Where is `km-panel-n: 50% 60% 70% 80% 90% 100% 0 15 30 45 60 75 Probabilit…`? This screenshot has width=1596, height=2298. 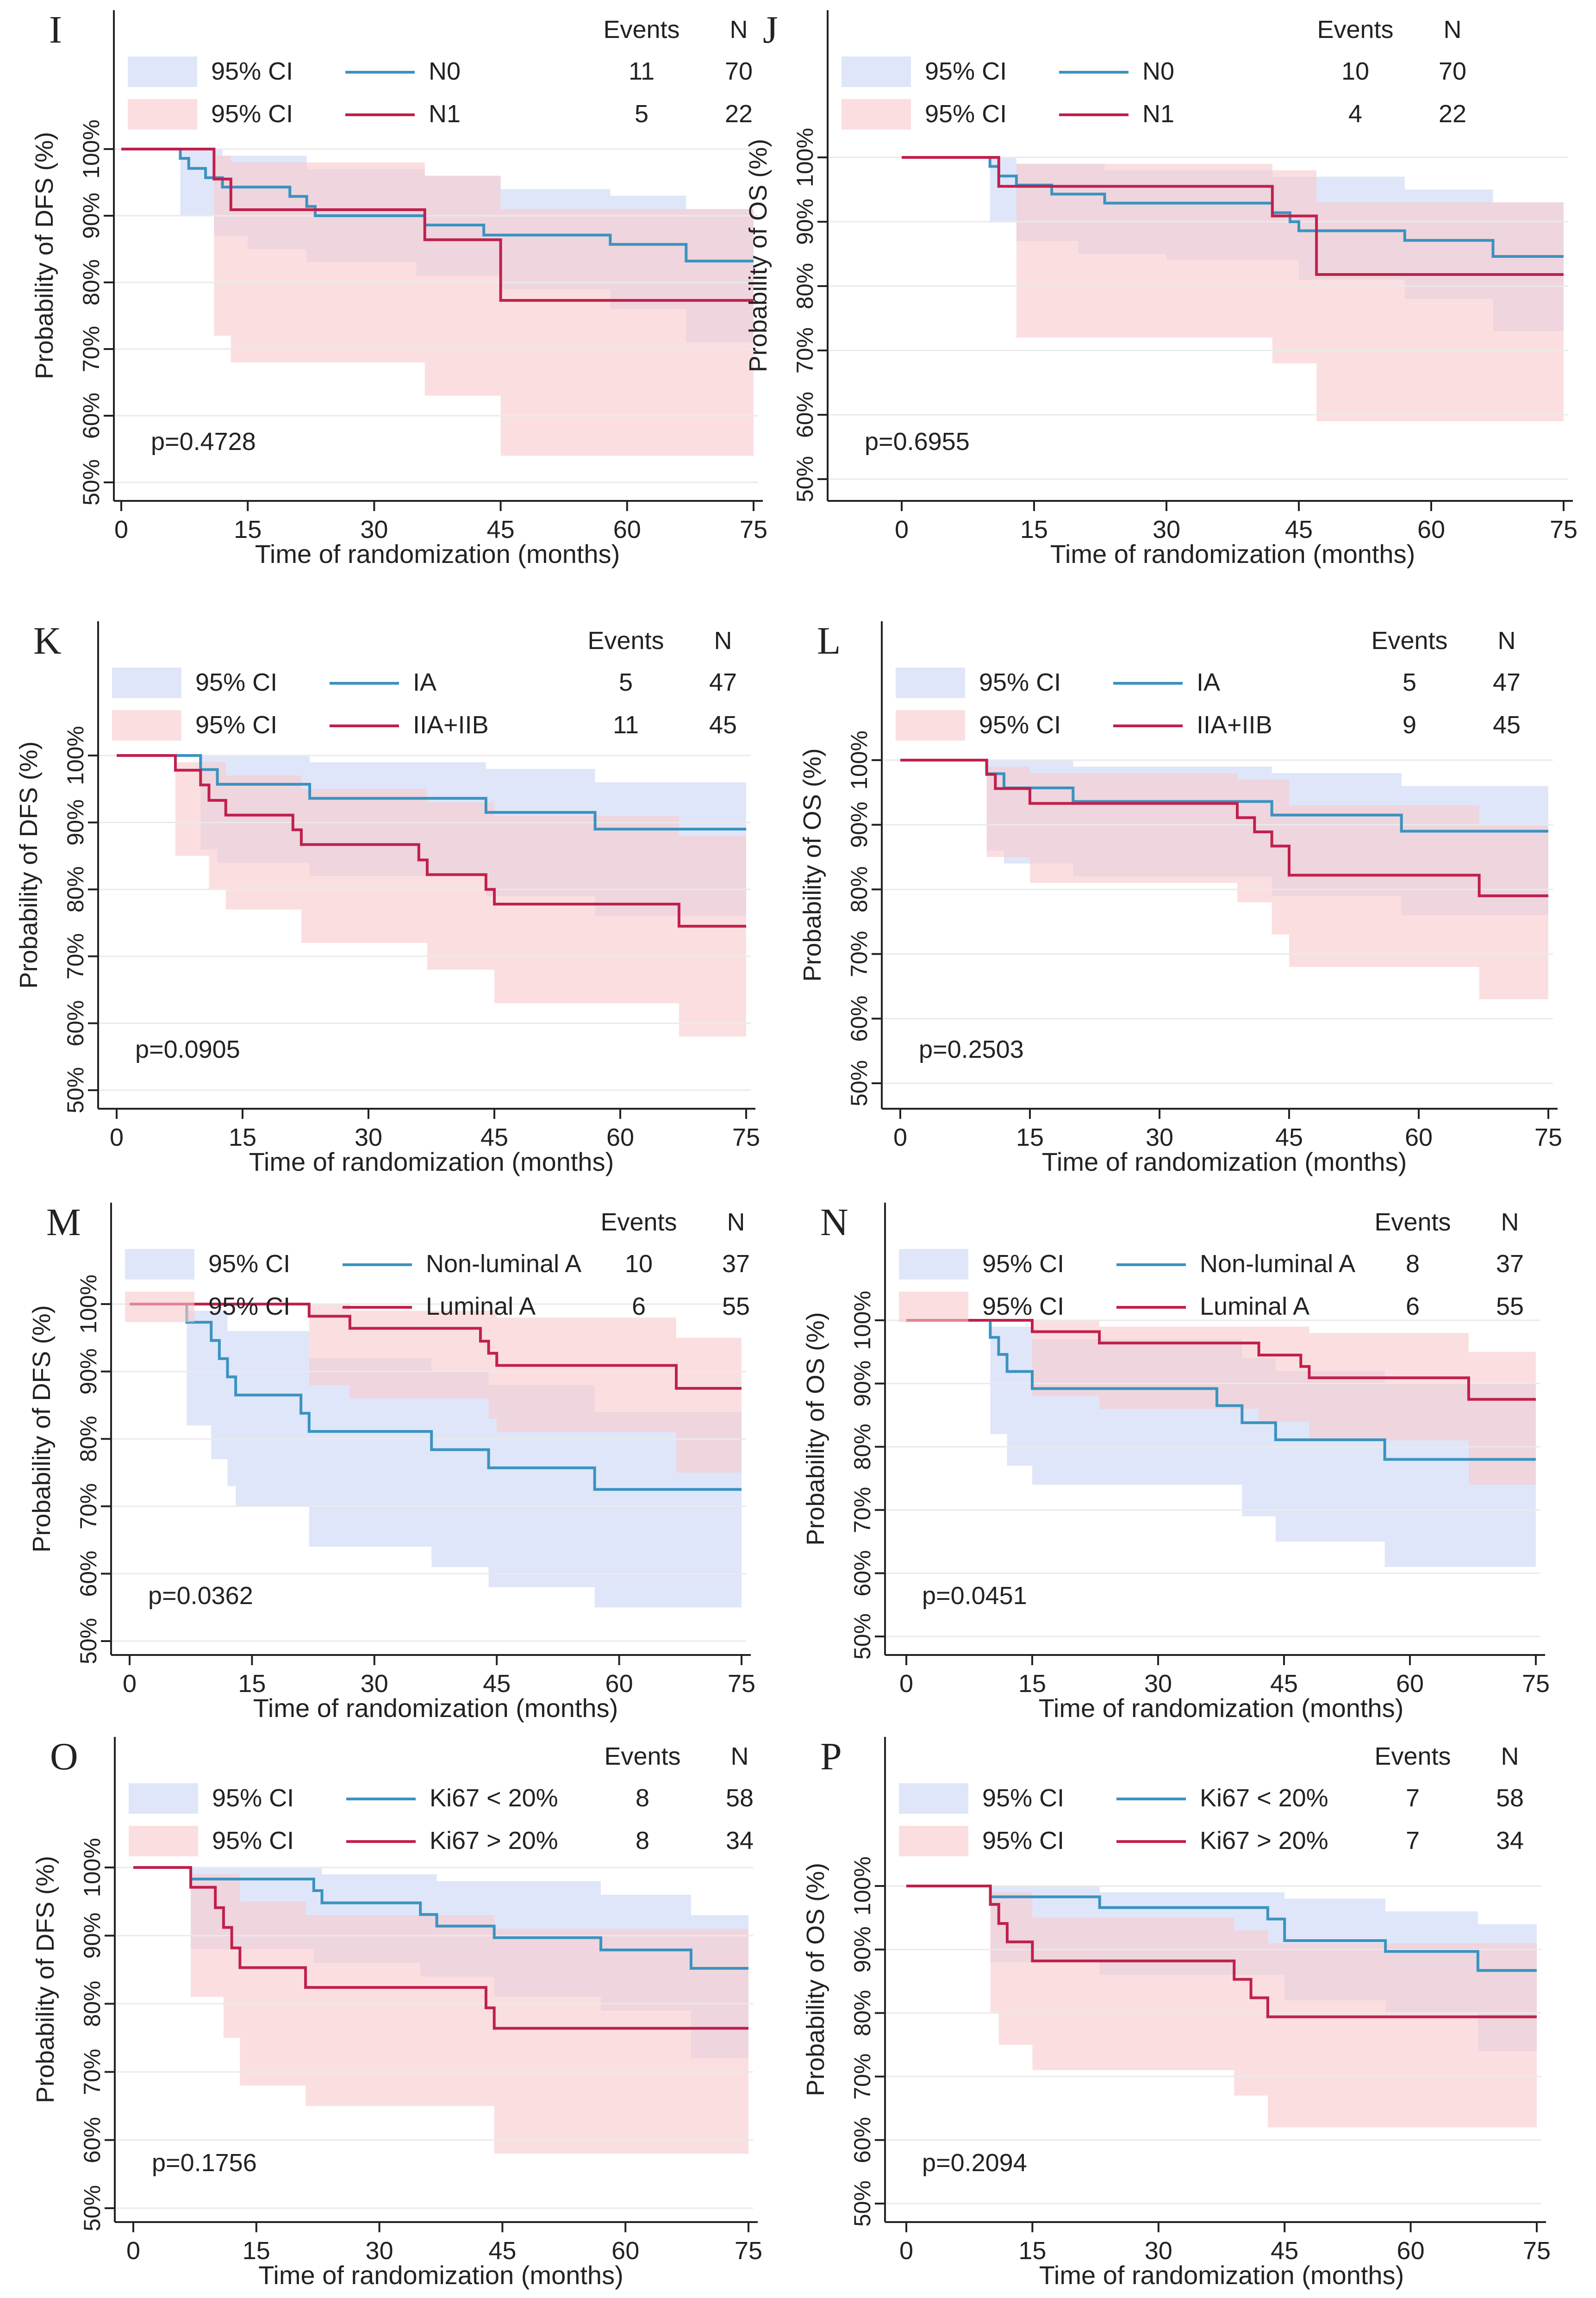 km-panel-n: 50% 60% 70% 80% 90% 100% 0 15 30 45 60 75 Probabilit… is located at coordinates (1176, 1462).